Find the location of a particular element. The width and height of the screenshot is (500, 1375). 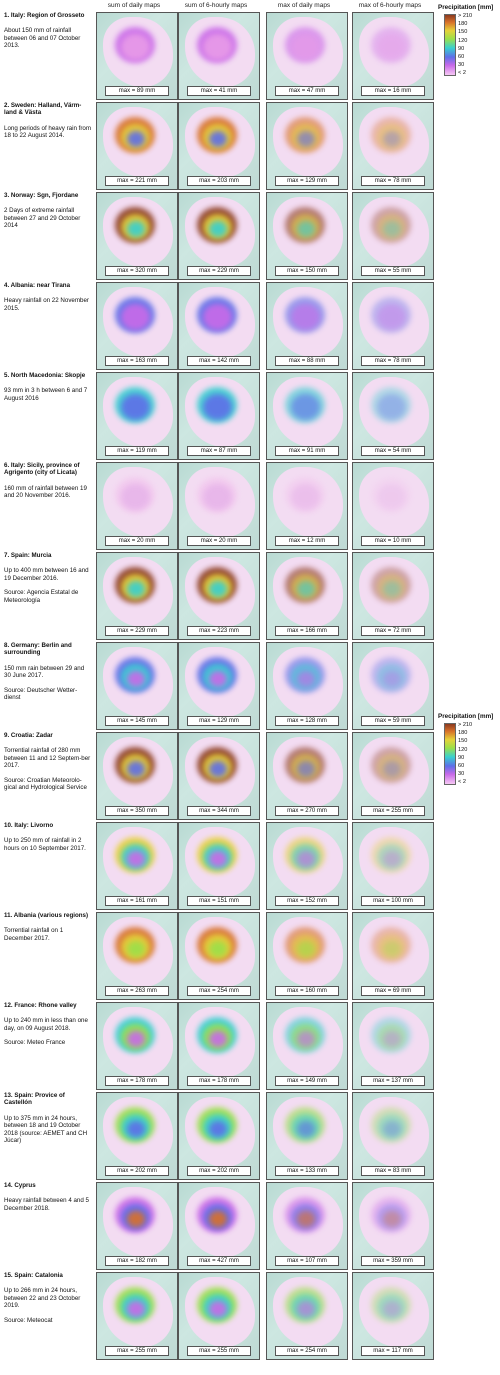

precipitation-map: max = 427 mm is located at coordinates (219, 1226).